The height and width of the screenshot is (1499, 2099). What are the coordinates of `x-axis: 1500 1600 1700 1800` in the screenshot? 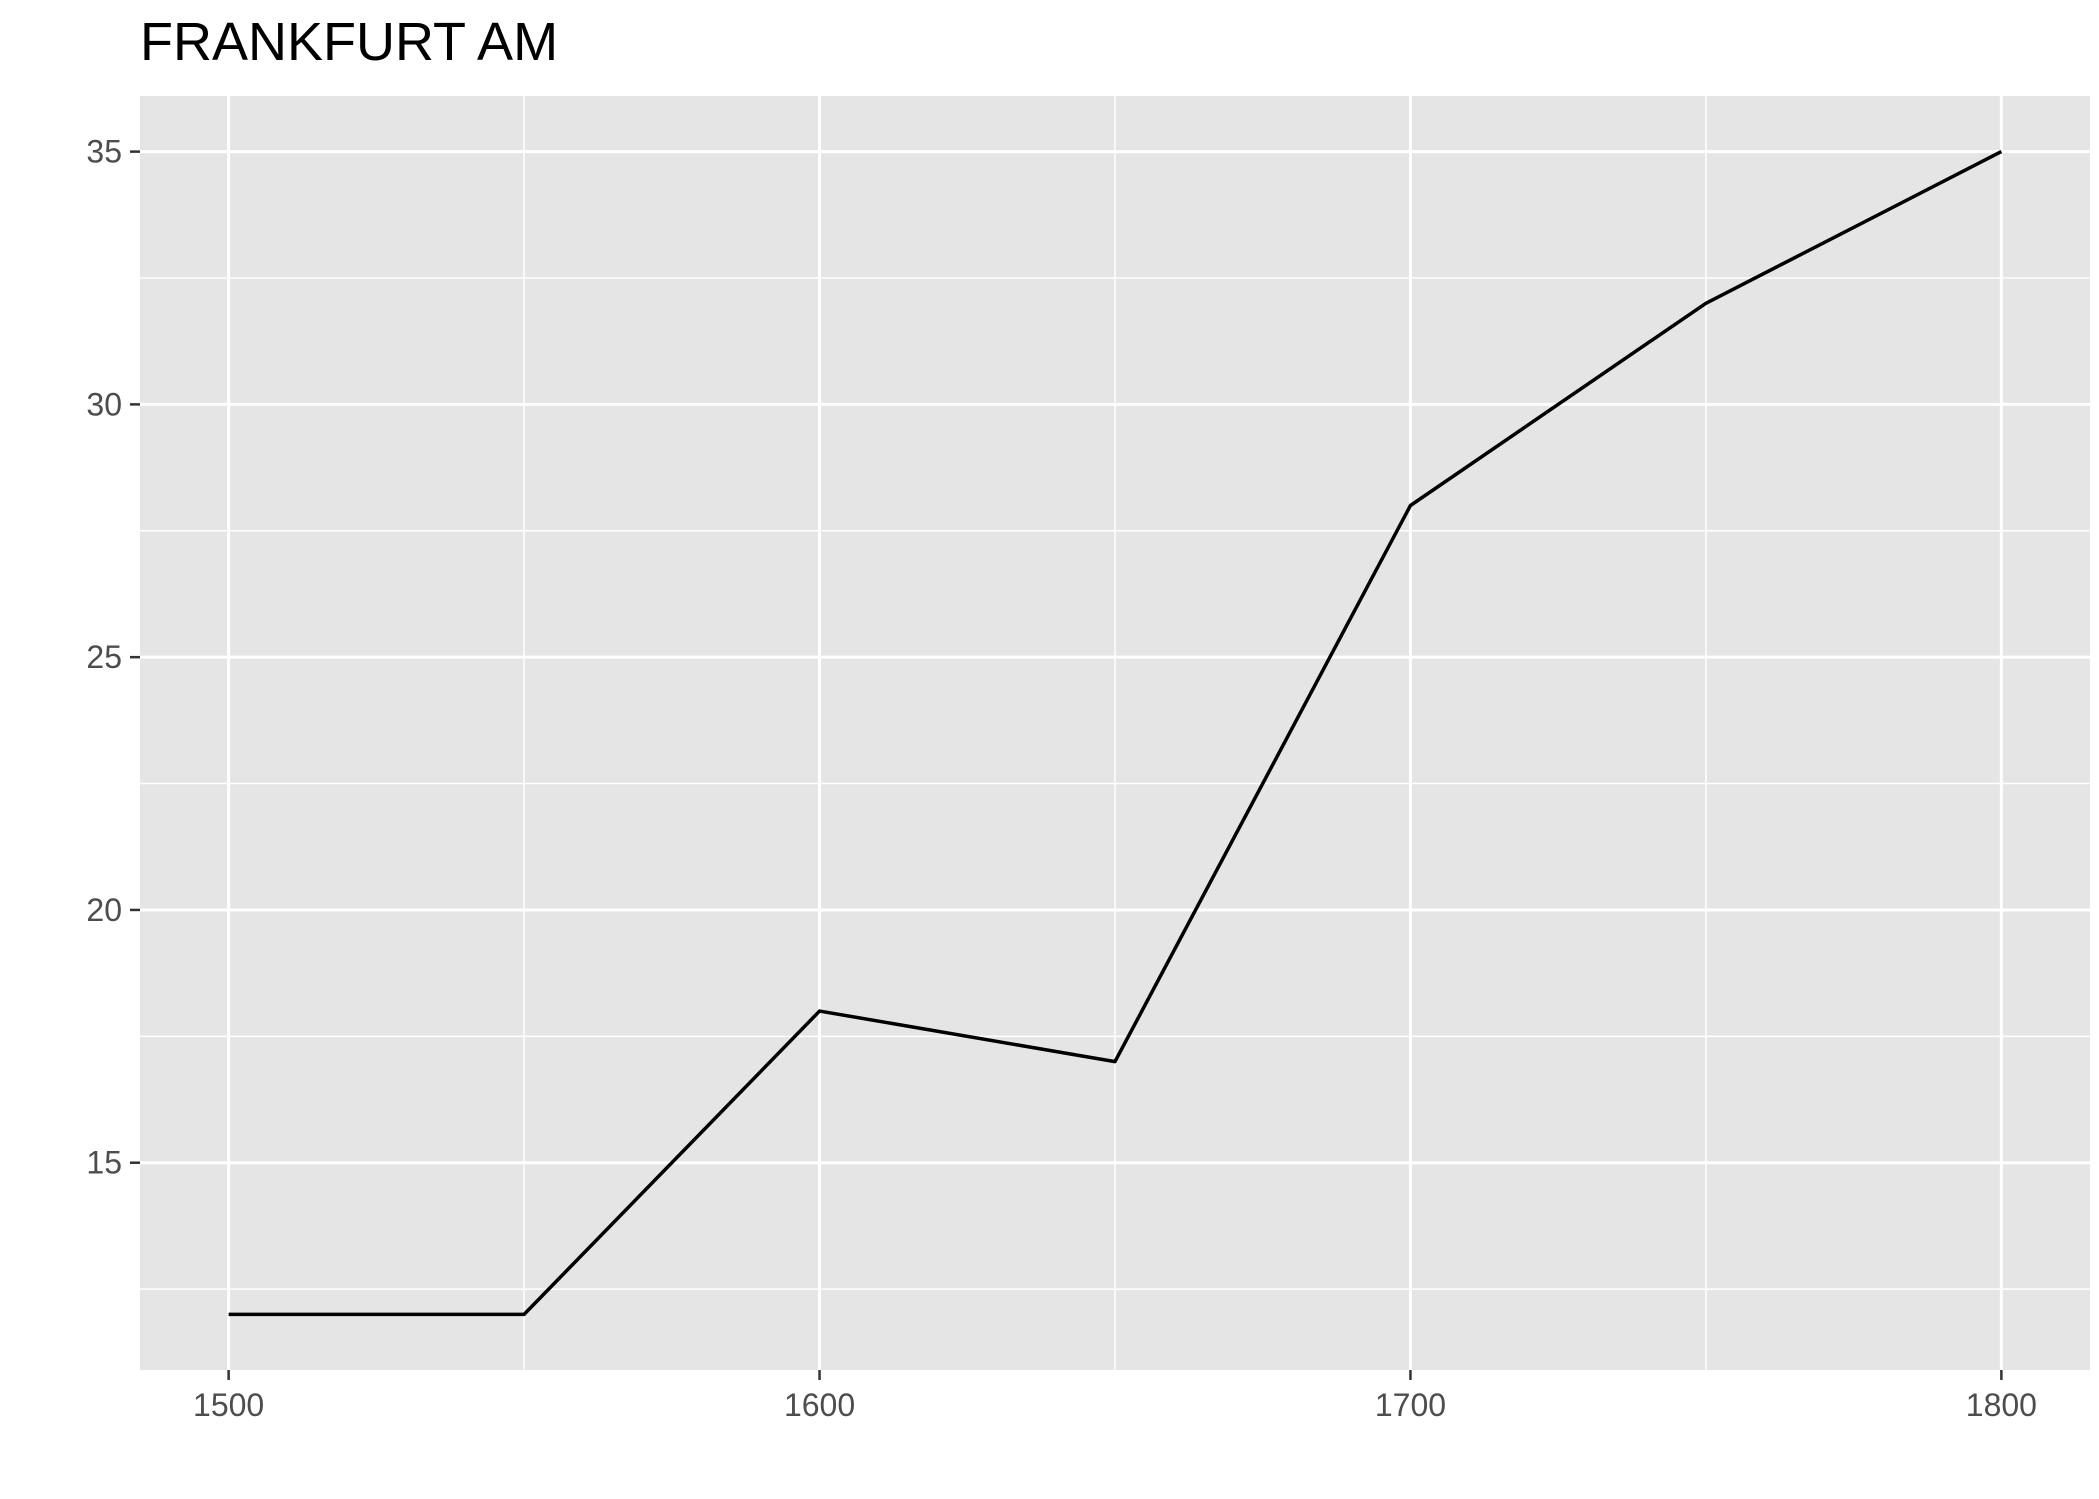 It's located at (1115, 1396).